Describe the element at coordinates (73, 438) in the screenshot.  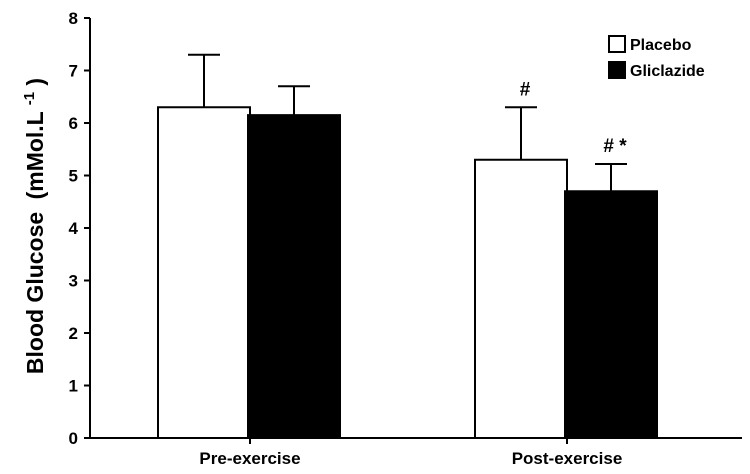
I see `y-tick-label: 0` at that location.